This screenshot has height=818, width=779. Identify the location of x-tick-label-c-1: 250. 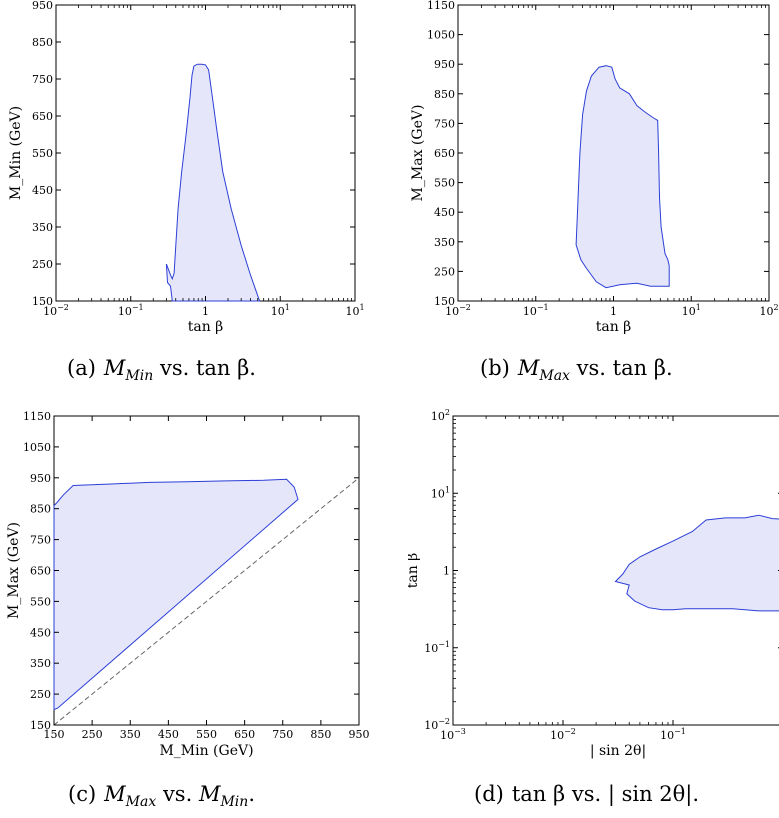
(92, 734).